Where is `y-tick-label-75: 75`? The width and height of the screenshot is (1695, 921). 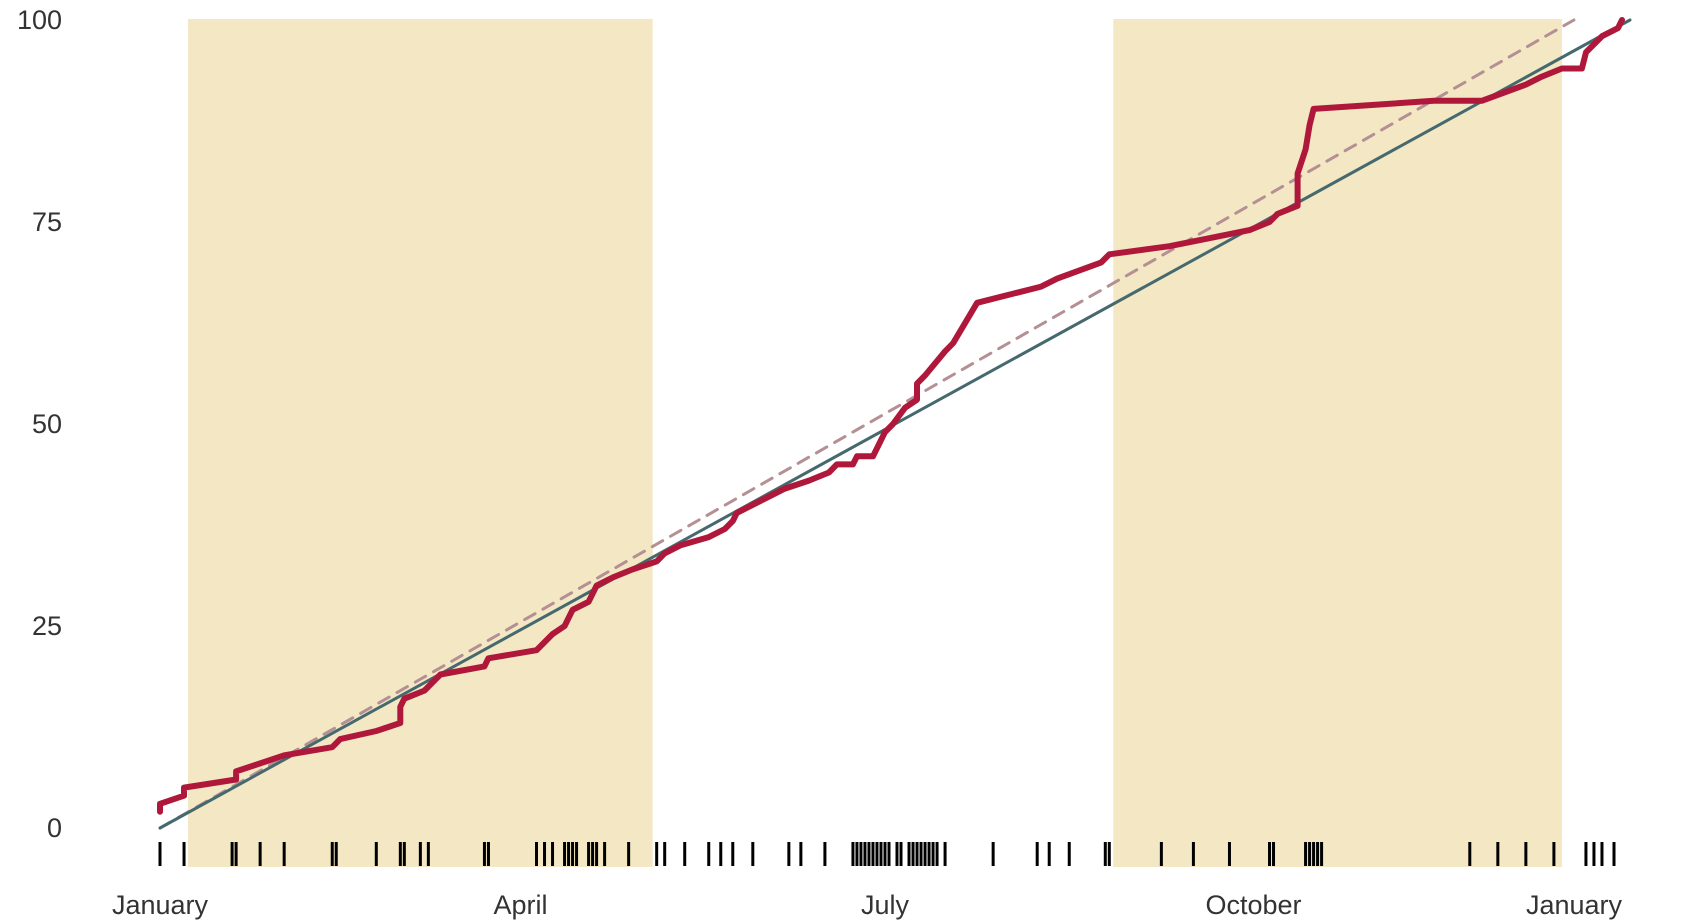
y-tick-label-75: 75 is located at coordinates (47, 222).